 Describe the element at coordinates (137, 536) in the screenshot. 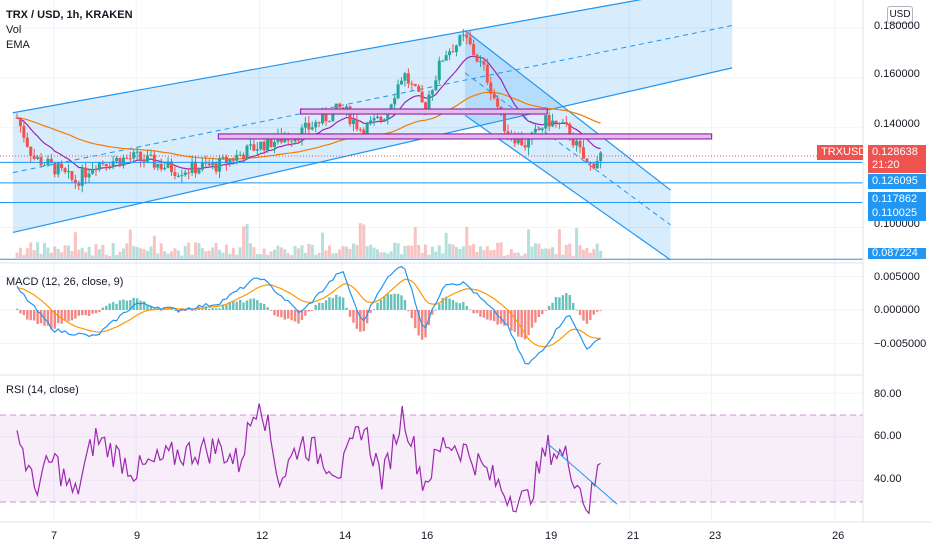

I see `time-tick: 9` at that location.